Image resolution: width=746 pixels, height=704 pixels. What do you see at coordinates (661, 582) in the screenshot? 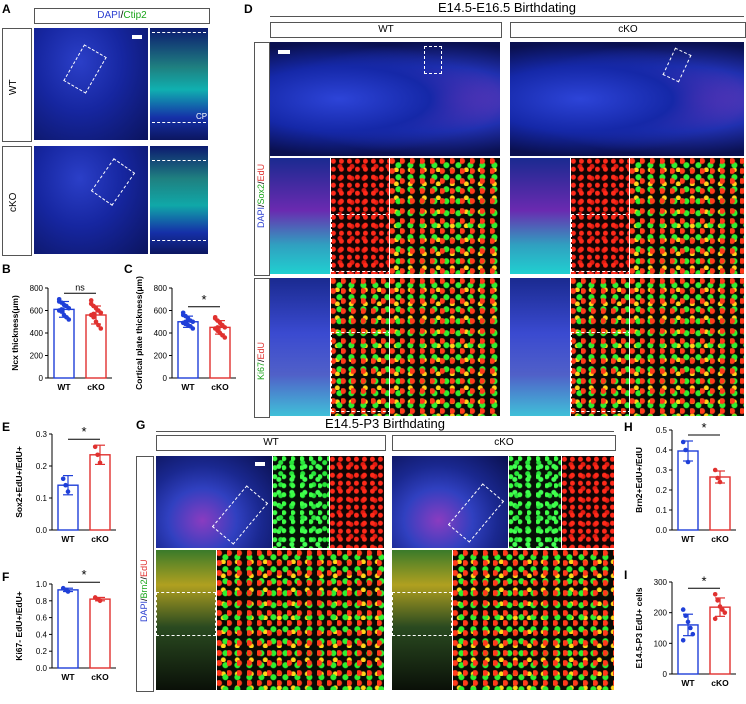
I see `y-tick-label: 300` at bounding box center [661, 582].